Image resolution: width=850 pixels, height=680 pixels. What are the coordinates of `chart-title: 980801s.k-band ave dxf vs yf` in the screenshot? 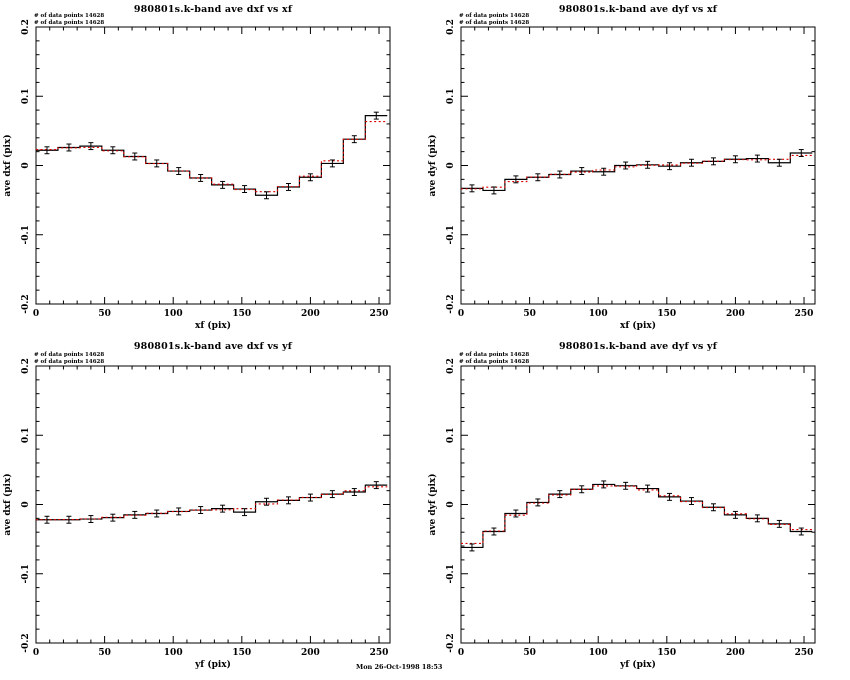 It's located at (213, 346).